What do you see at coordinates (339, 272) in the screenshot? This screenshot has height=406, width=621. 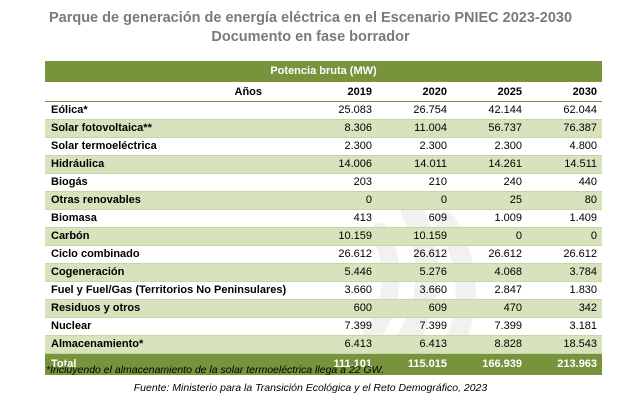 I see `row-value: 5.446` at bounding box center [339, 272].